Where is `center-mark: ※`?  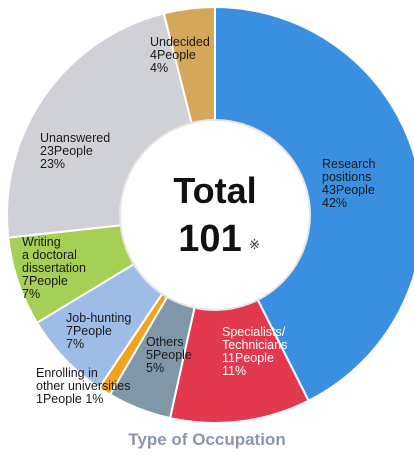
center-mark: ※ is located at coordinates (254, 245).